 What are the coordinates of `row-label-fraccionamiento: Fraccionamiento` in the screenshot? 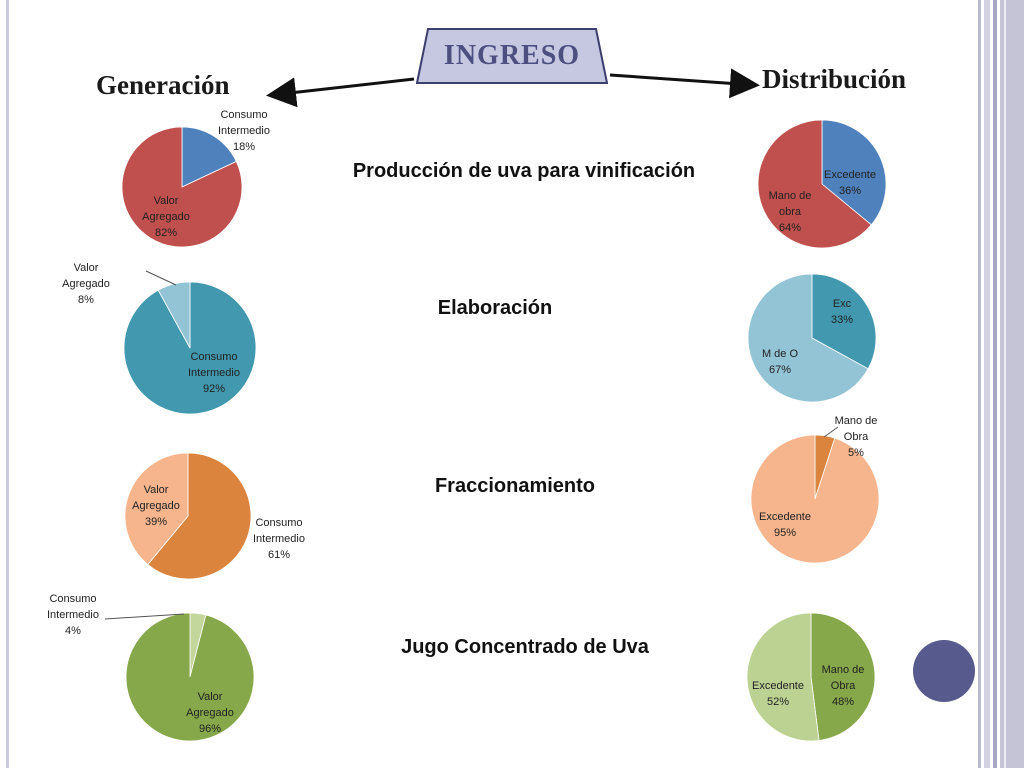 It's located at (515, 486).